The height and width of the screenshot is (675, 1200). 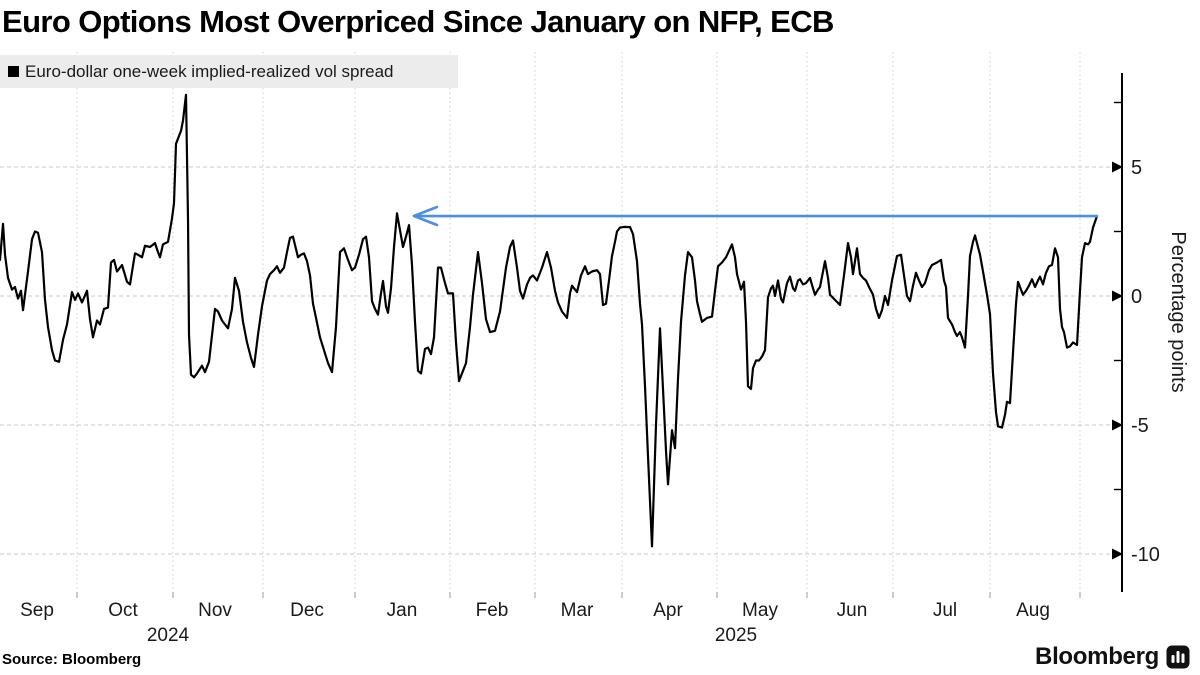 I want to click on y-axis: 5 0 -5 -10 Percentage points, so click(x=1150, y=332).